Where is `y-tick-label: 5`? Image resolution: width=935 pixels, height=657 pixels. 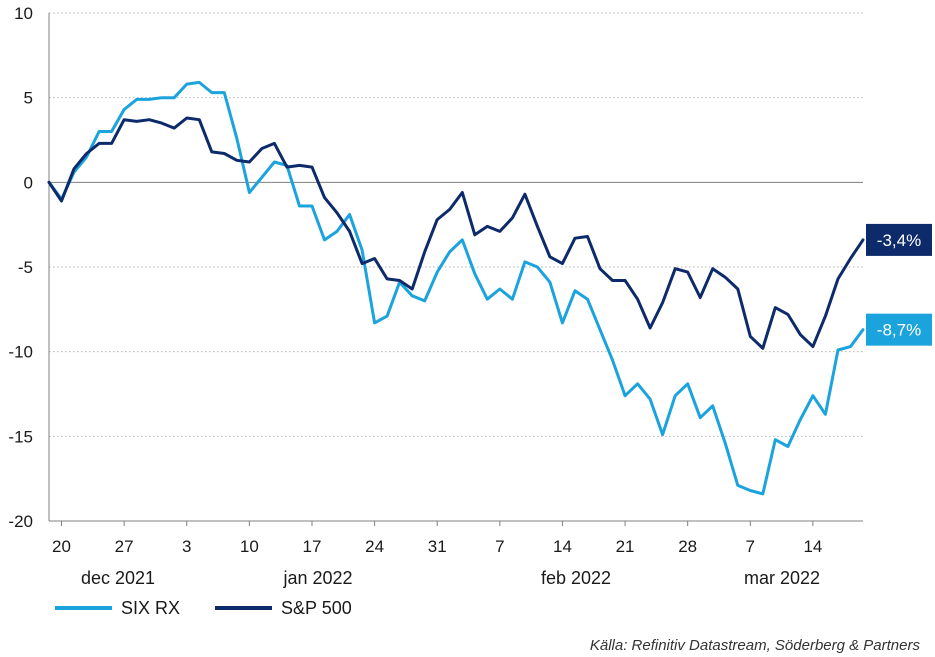 y-tick-label: 5 is located at coordinates (28, 98).